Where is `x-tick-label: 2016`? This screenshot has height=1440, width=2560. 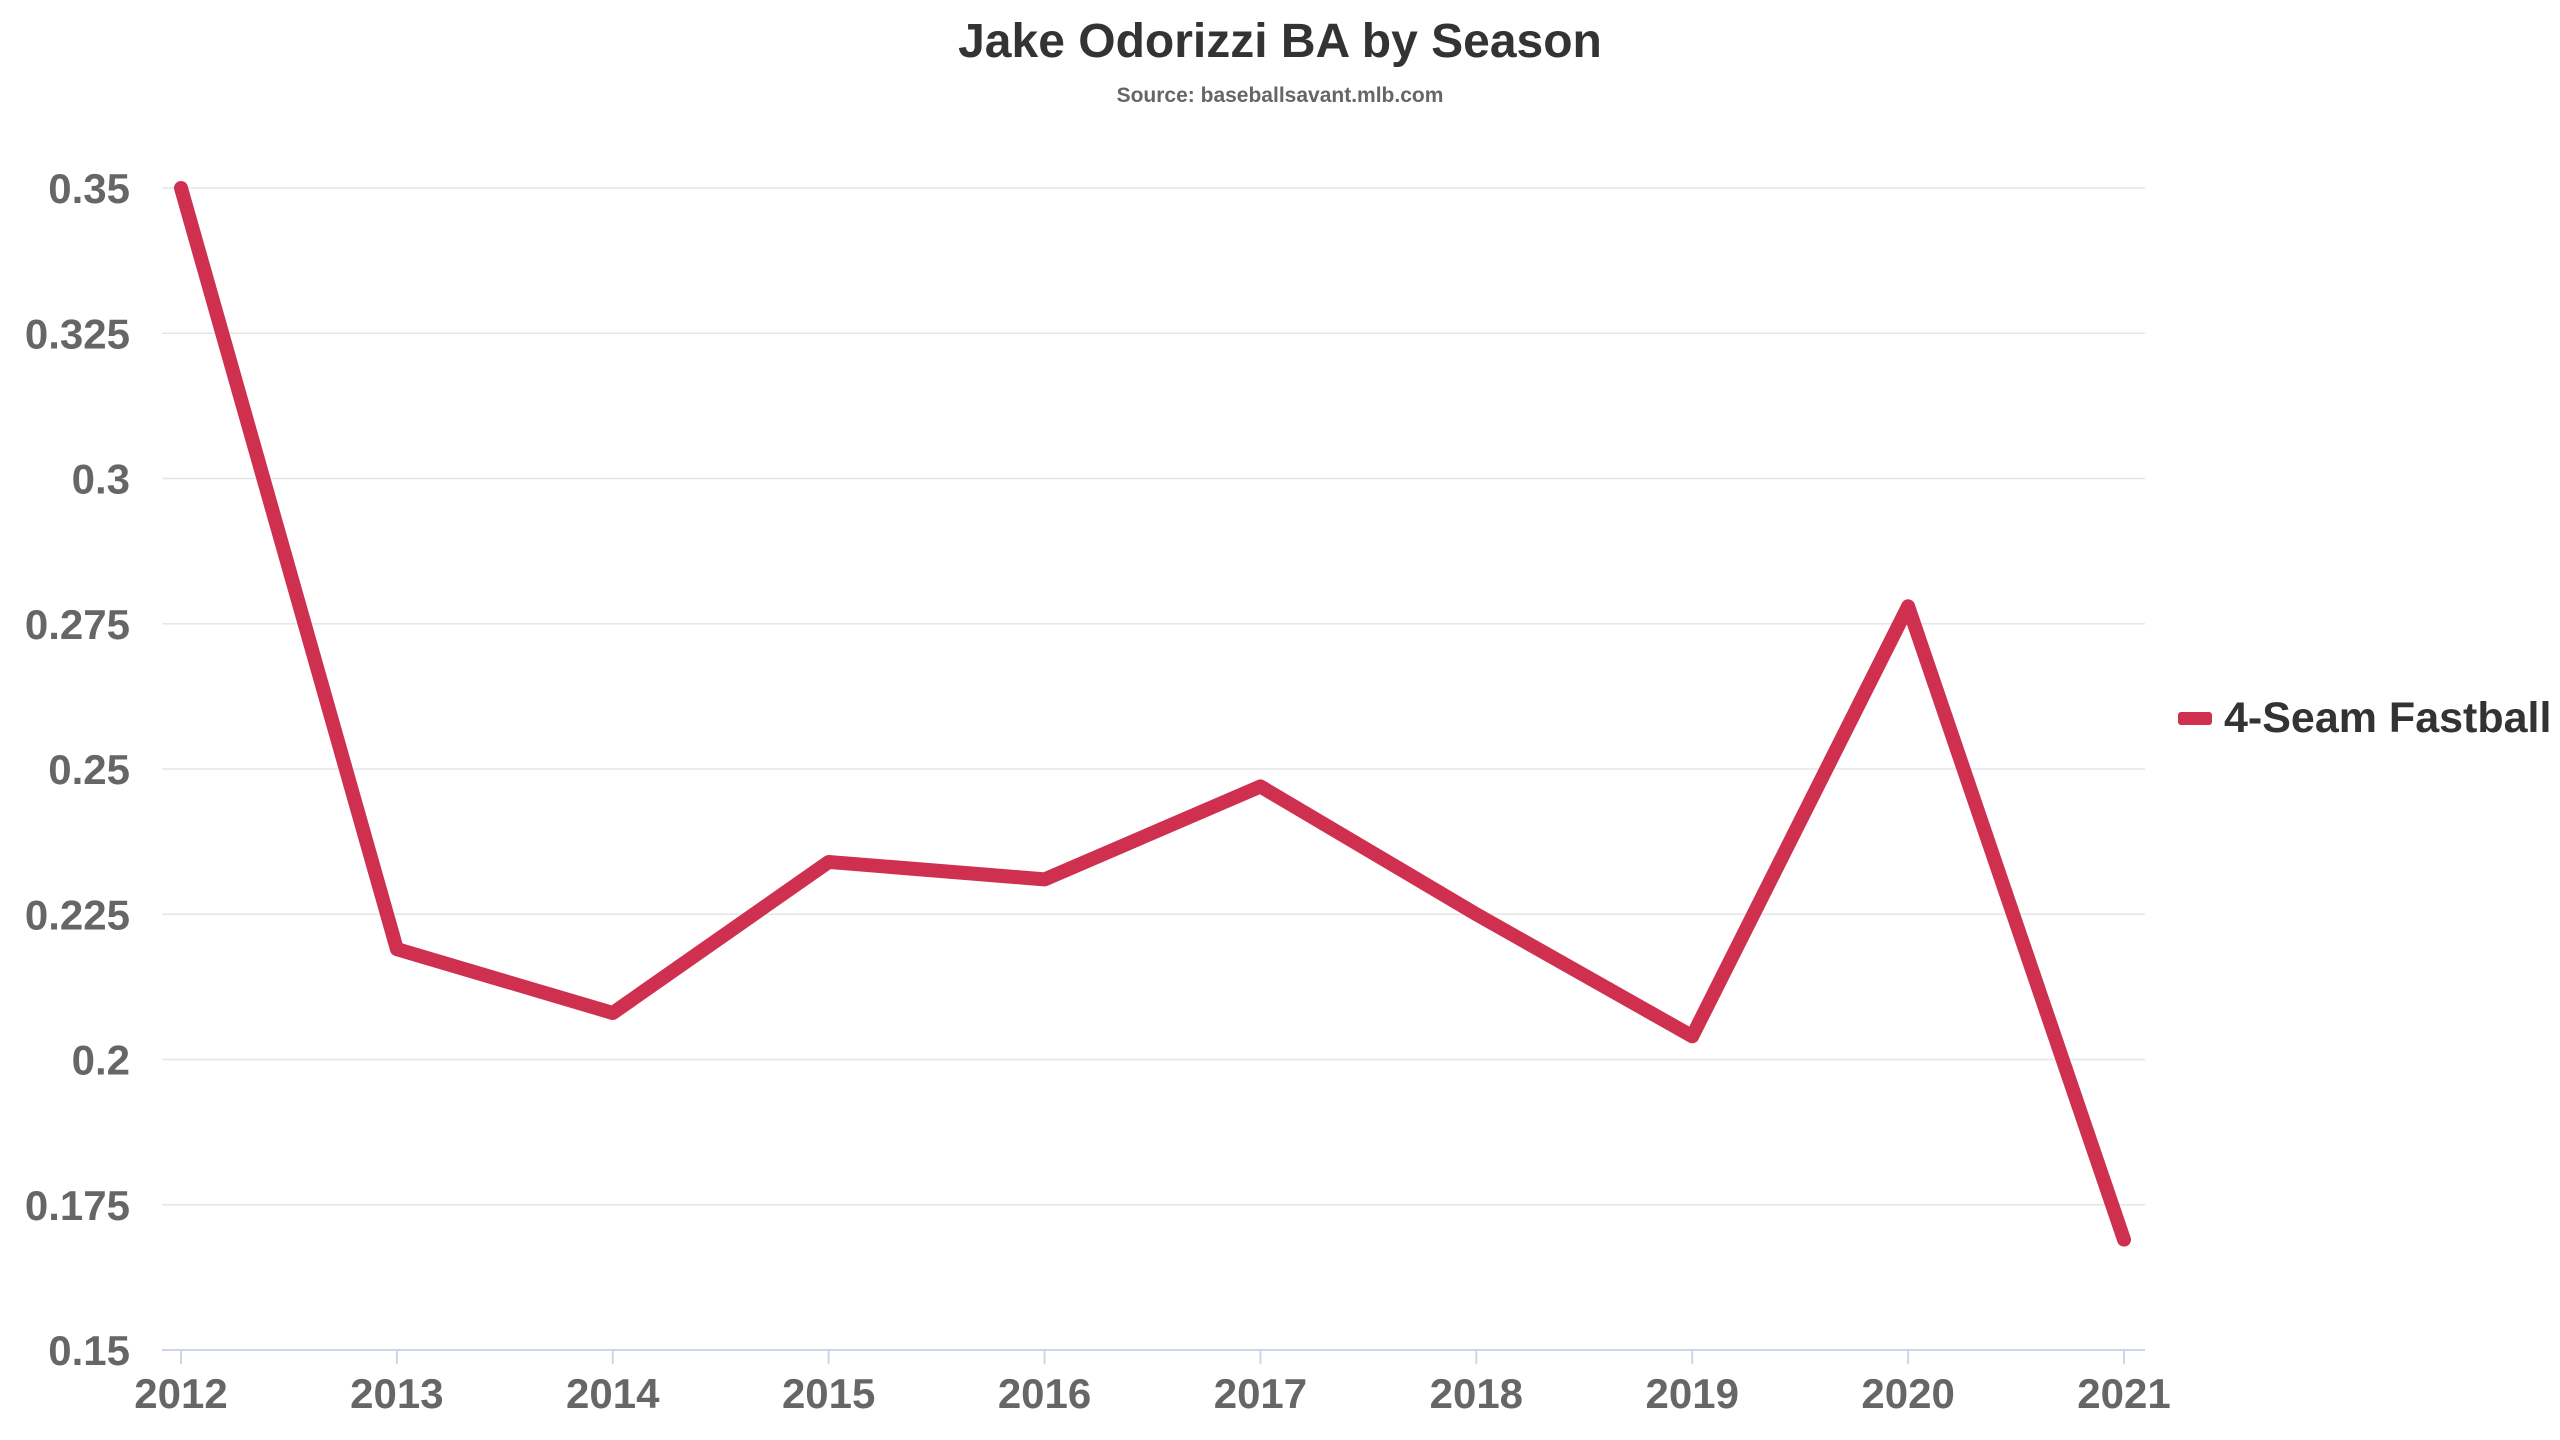 x-tick-label: 2016 is located at coordinates (1044, 1393).